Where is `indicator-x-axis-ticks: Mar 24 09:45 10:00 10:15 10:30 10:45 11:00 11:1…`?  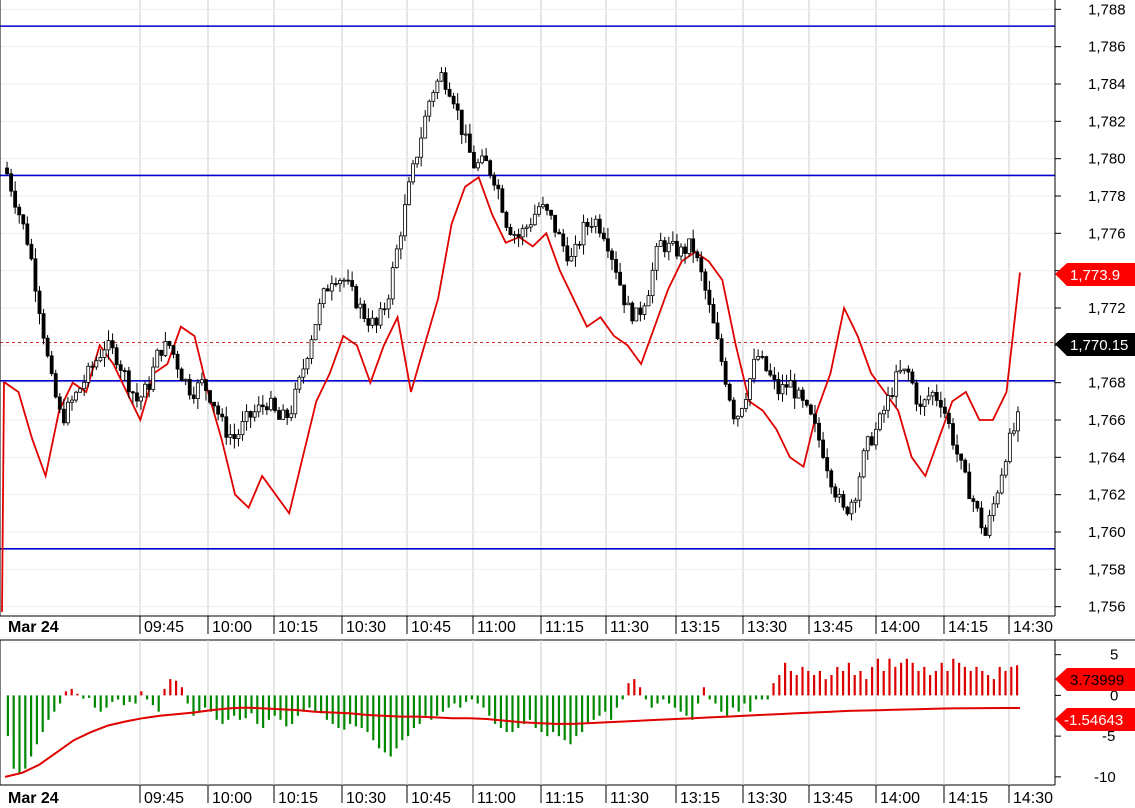 indicator-x-axis-ticks: Mar 24 09:45 10:00 10:15 10:30 10:45 11:00 11:1… is located at coordinates (530, 796).